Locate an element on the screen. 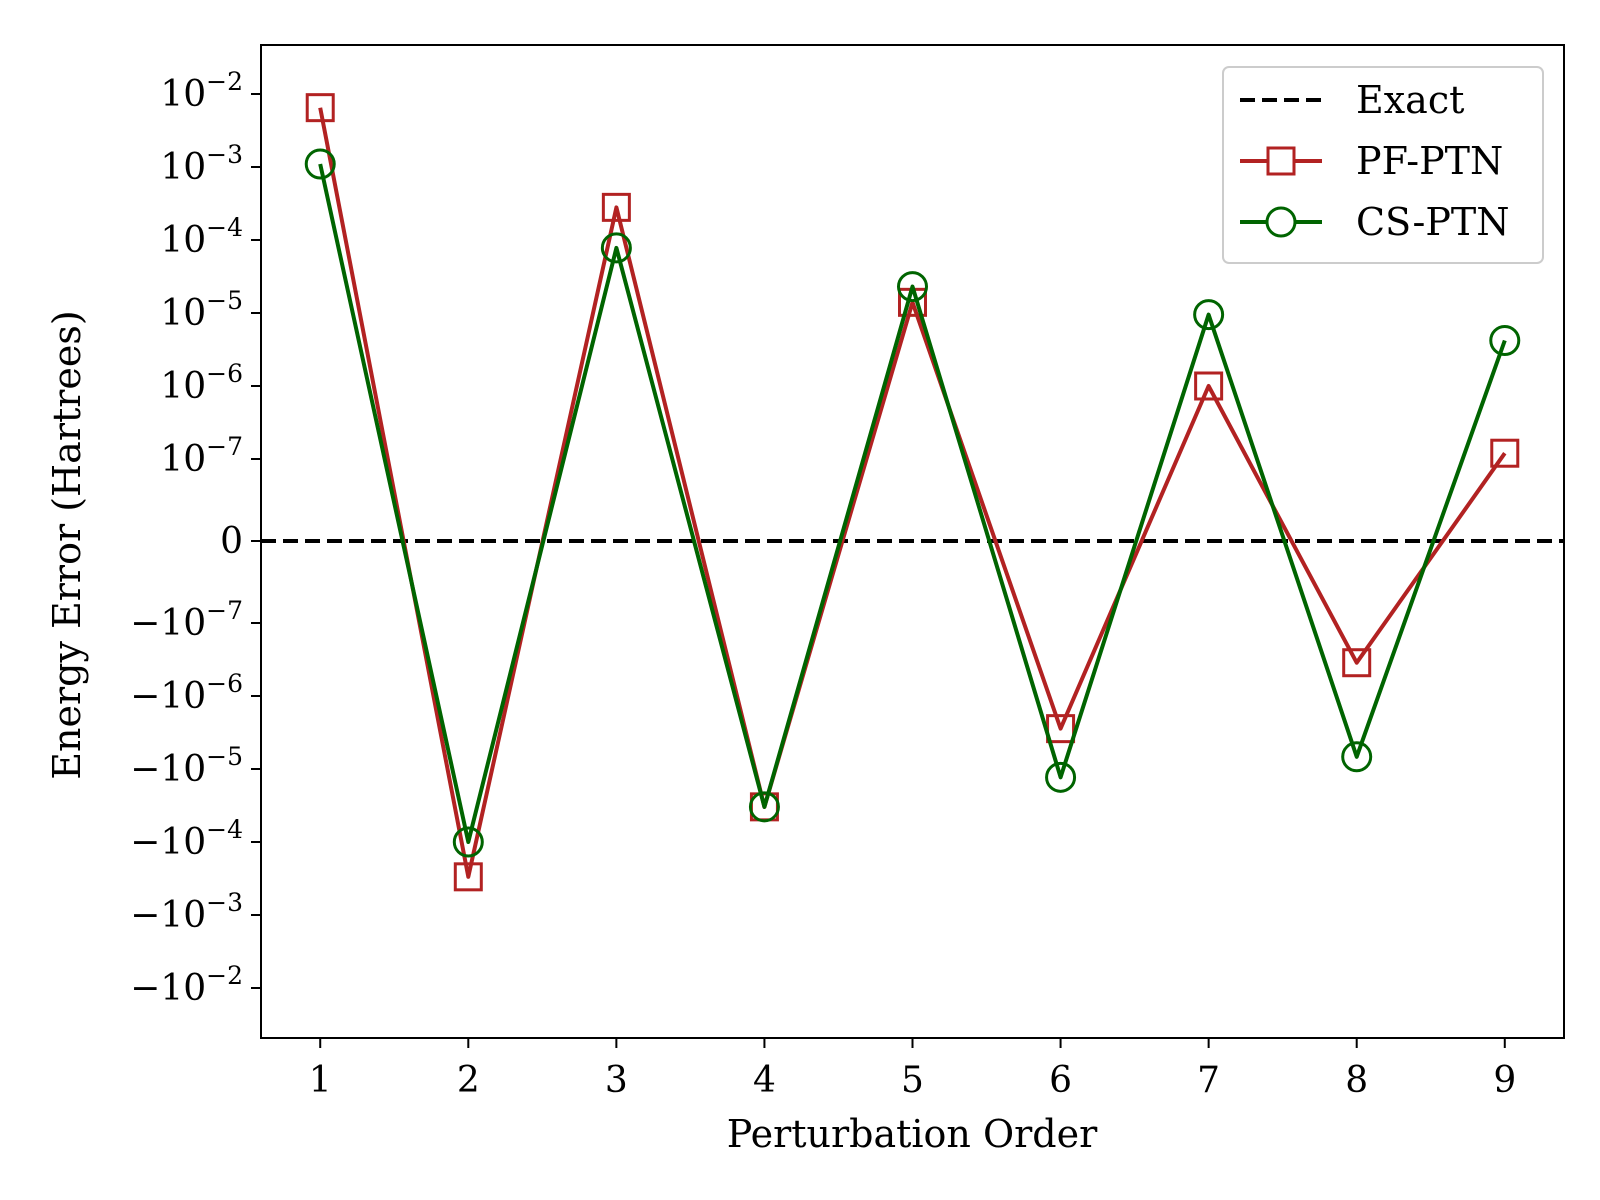 The width and height of the screenshot is (1600, 1200). y-tick-label: 10⁻⁴ is located at coordinates (201, 237).